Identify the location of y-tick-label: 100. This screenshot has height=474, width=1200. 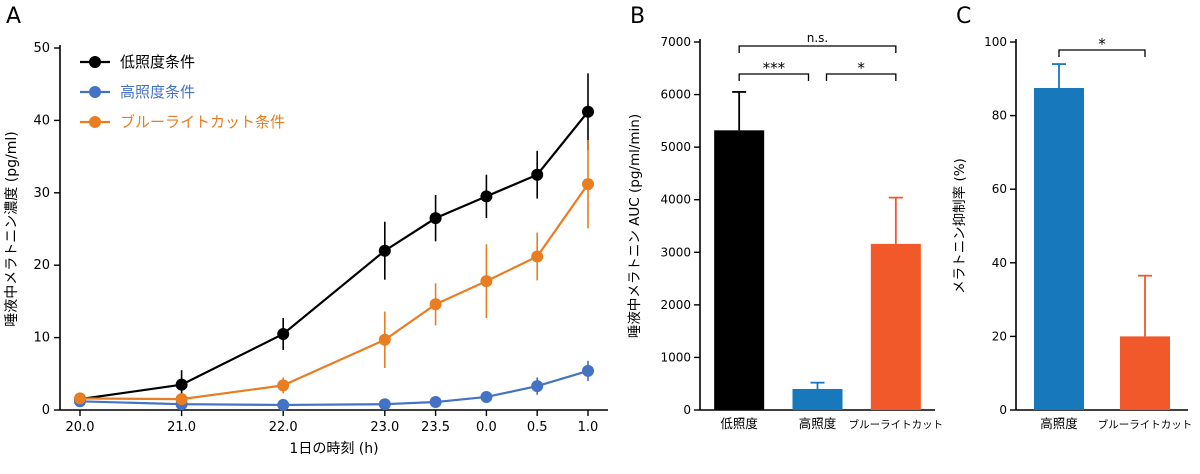
(995, 42).